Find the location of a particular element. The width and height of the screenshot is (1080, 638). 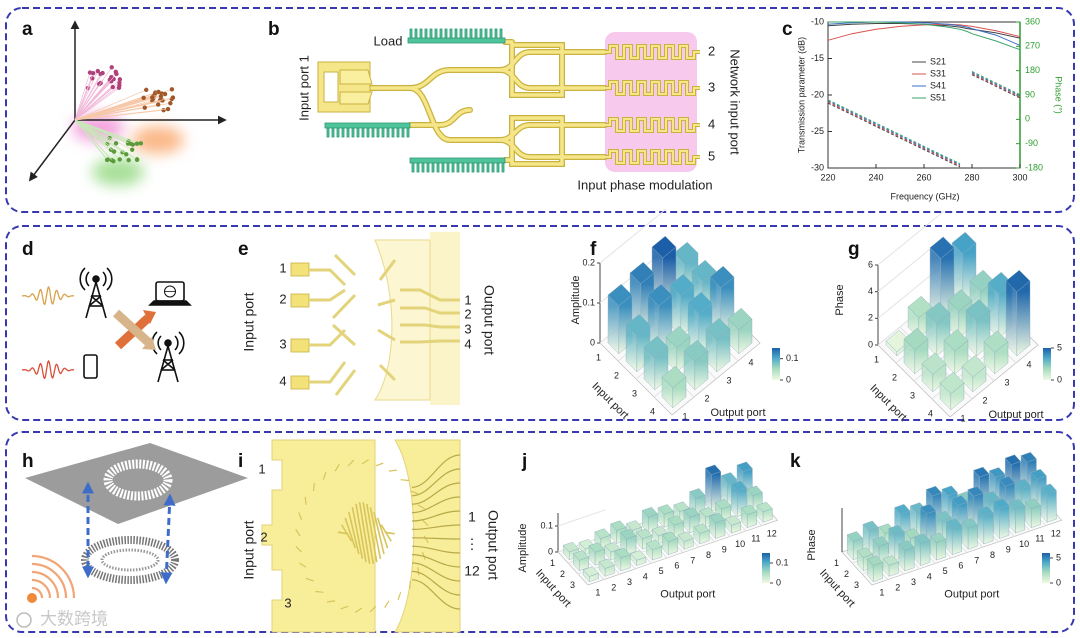

y2-tick-label: 0 is located at coordinates (1027, 119).